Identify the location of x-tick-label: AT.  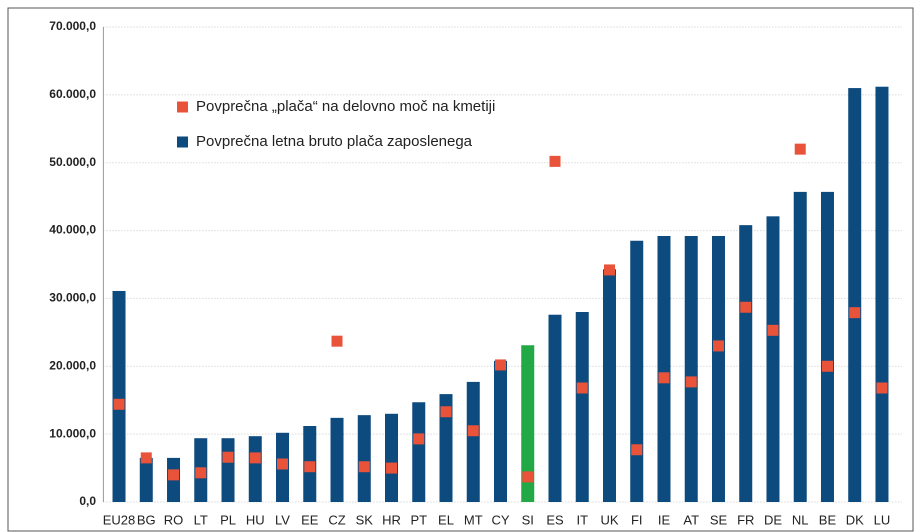
(691, 519).